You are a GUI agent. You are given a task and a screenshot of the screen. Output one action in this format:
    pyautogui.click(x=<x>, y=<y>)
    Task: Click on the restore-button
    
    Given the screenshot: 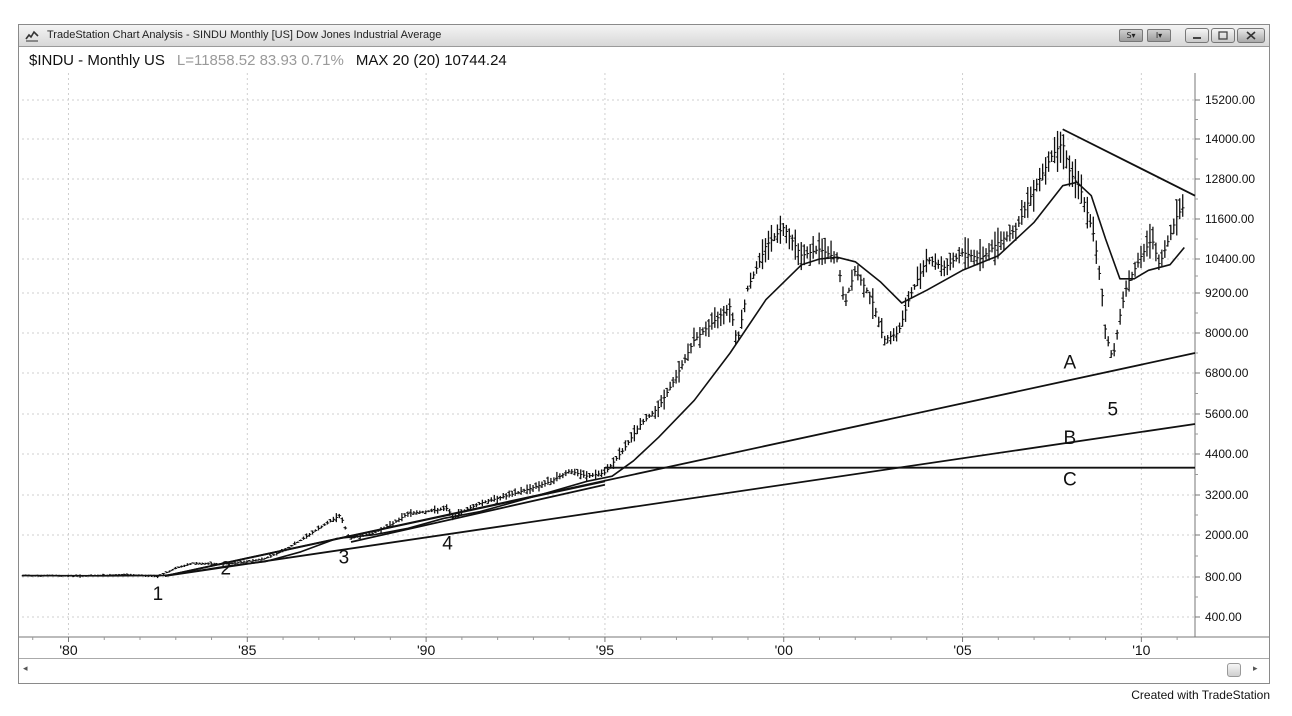 What is the action you would take?
    pyautogui.click(x=1223, y=35)
    